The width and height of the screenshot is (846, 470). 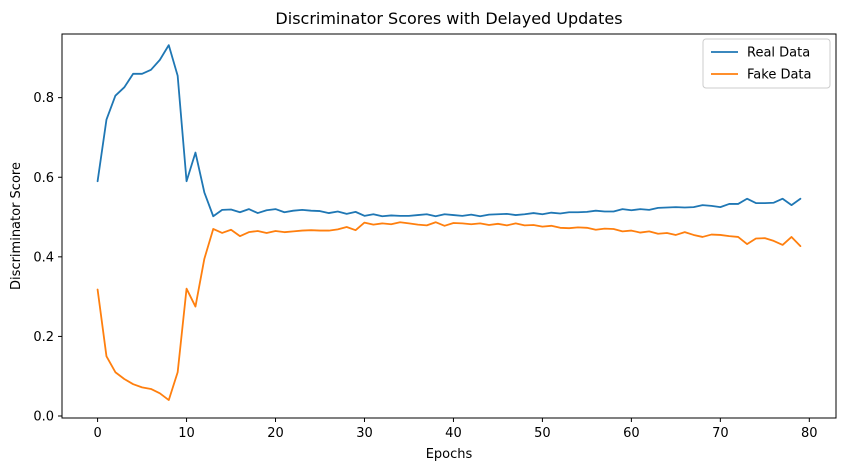 What do you see at coordinates (97, 433) in the screenshot?
I see `x-tick-label: 0` at bounding box center [97, 433].